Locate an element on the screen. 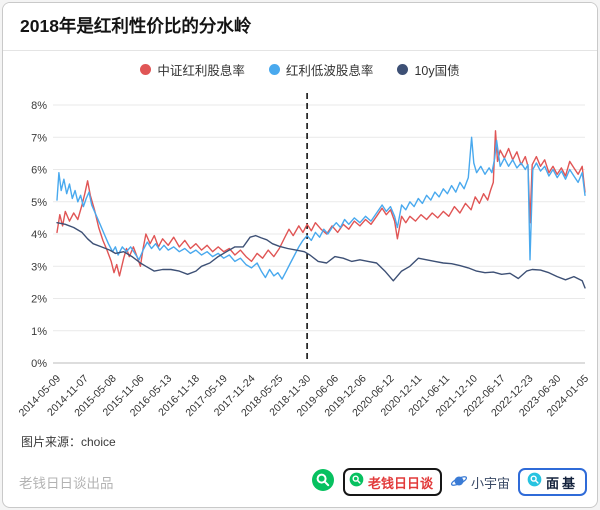  y-tick-label: 3% is located at coordinates (39, 267).